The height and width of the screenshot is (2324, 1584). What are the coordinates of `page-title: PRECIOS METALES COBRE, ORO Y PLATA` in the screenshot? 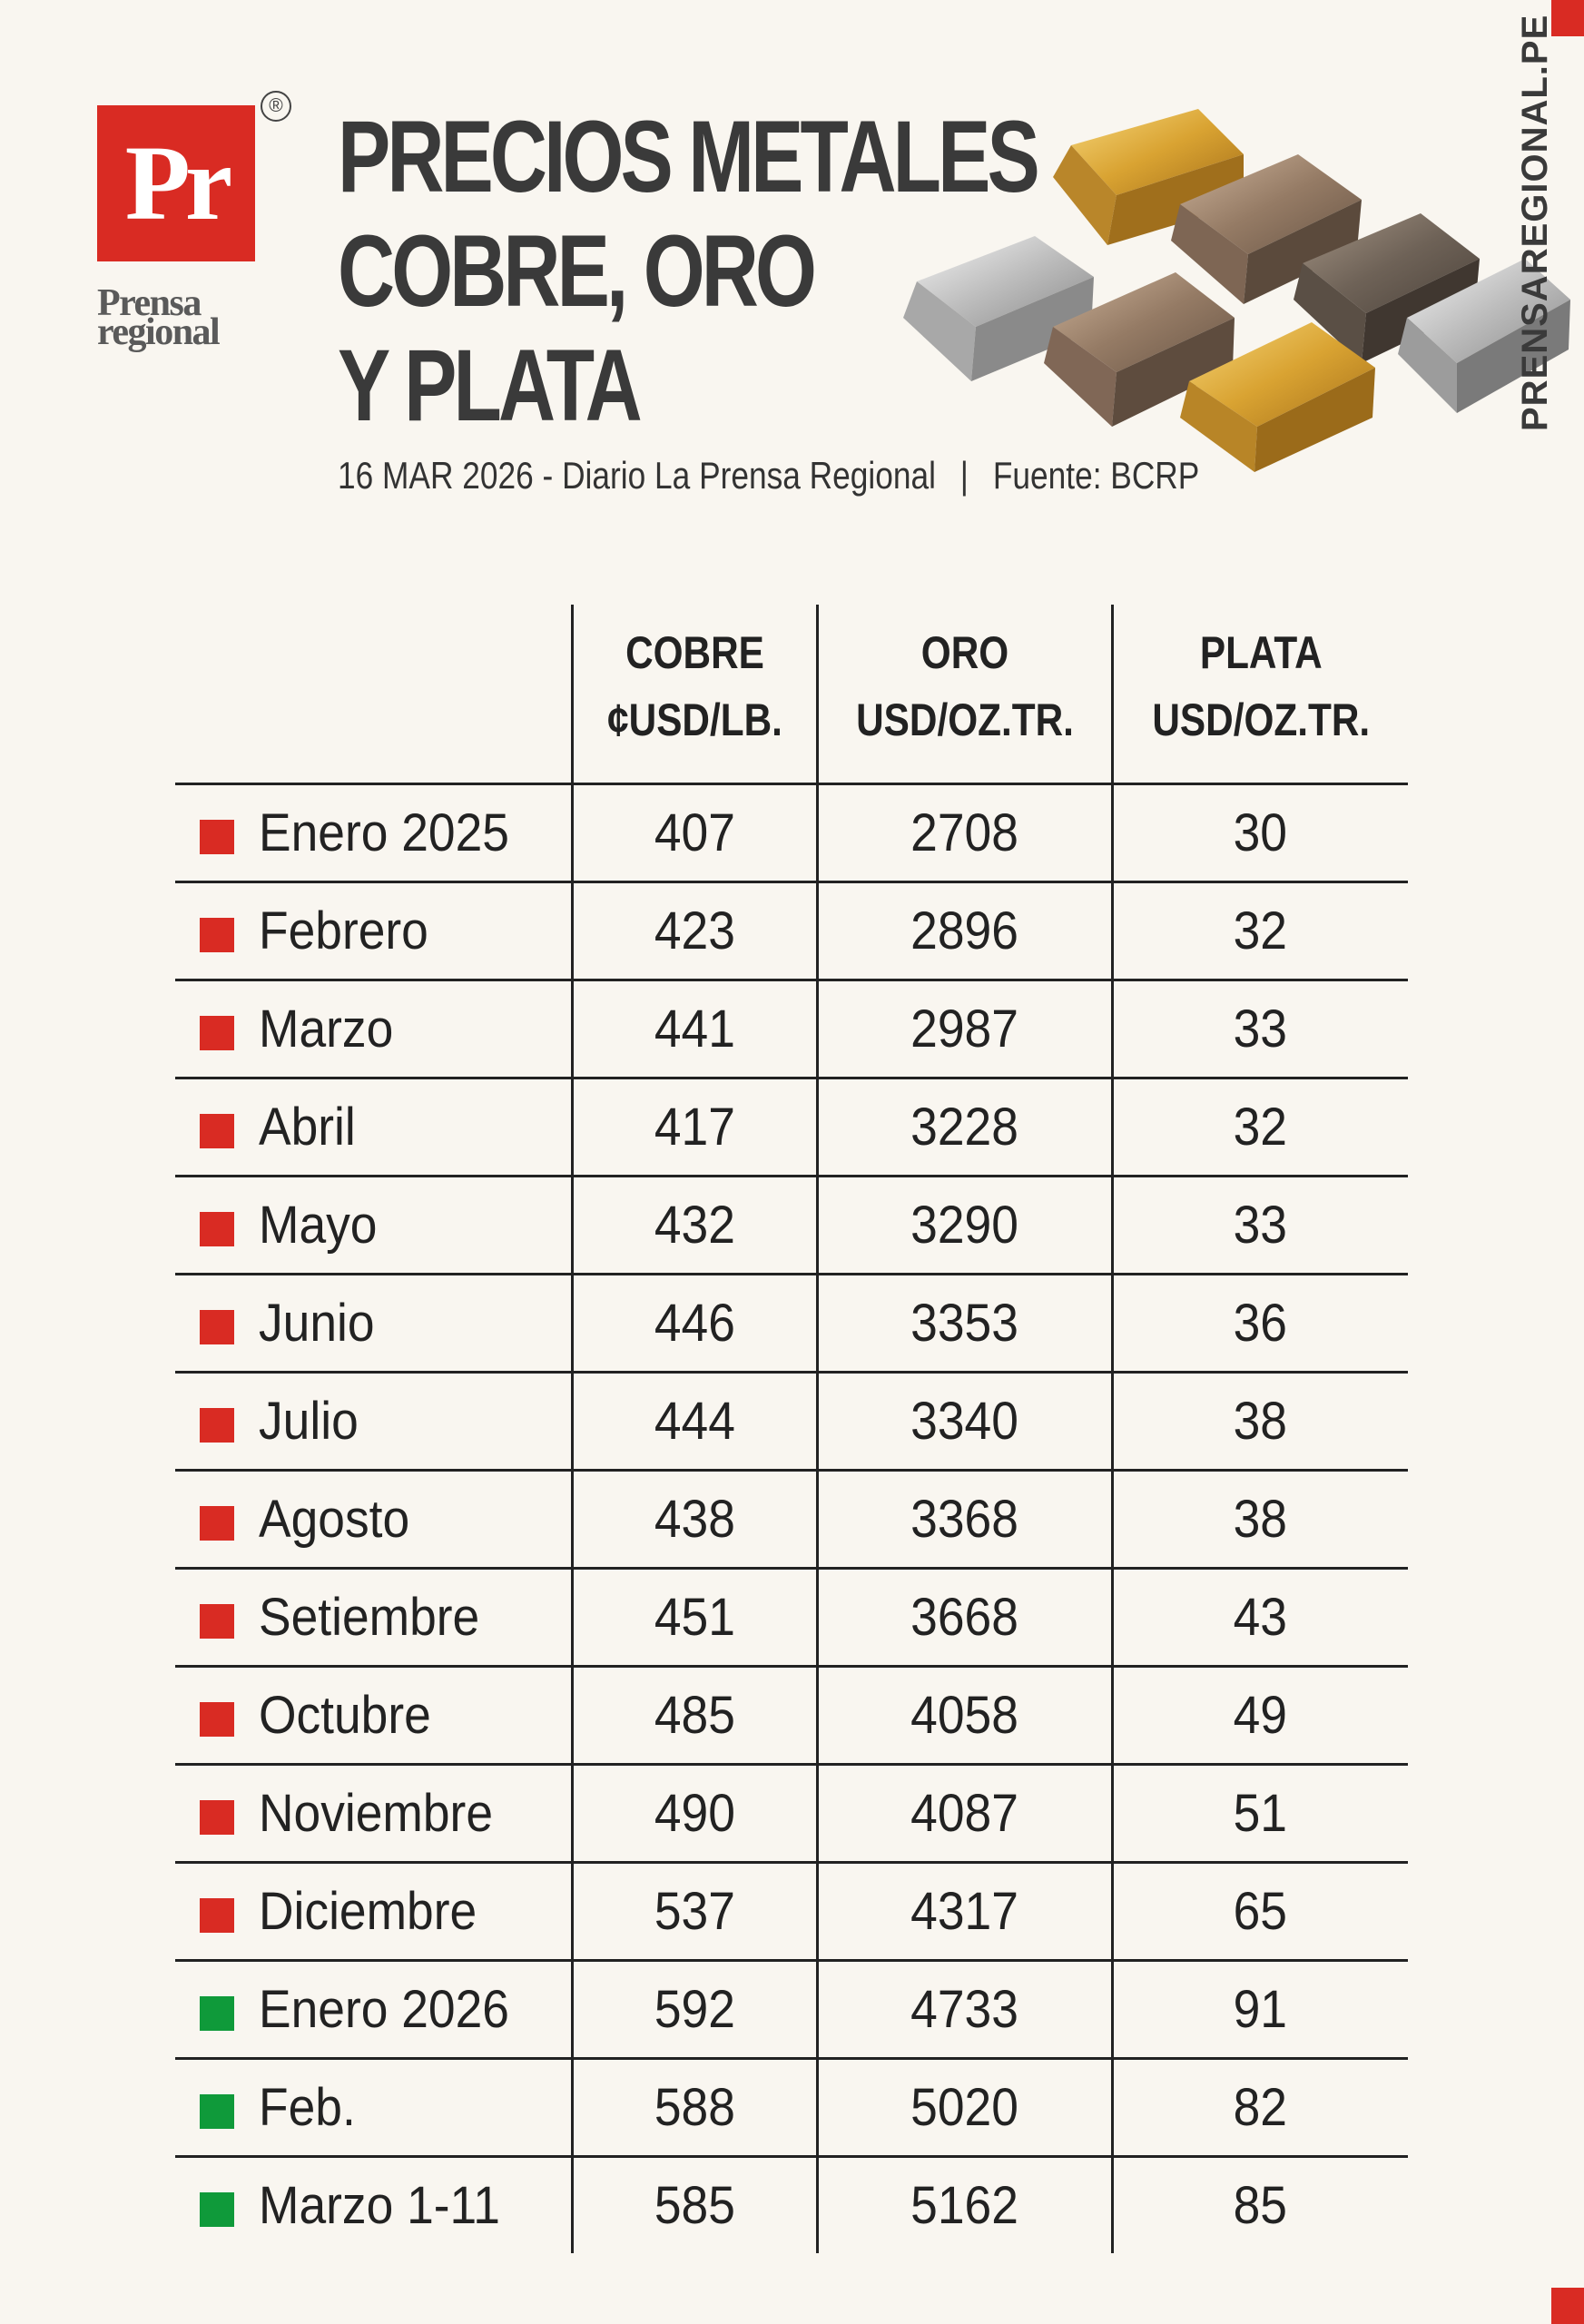 It's located at (689, 271).